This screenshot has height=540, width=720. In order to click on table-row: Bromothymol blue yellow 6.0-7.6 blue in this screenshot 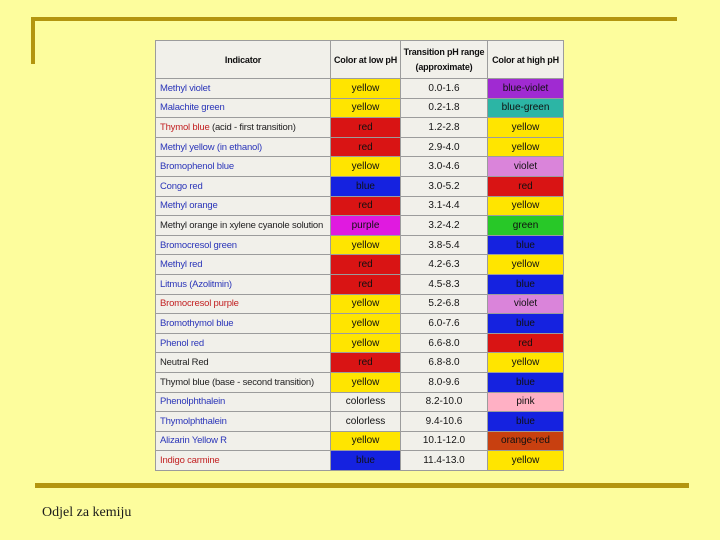, I will do `click(359, 323)`.